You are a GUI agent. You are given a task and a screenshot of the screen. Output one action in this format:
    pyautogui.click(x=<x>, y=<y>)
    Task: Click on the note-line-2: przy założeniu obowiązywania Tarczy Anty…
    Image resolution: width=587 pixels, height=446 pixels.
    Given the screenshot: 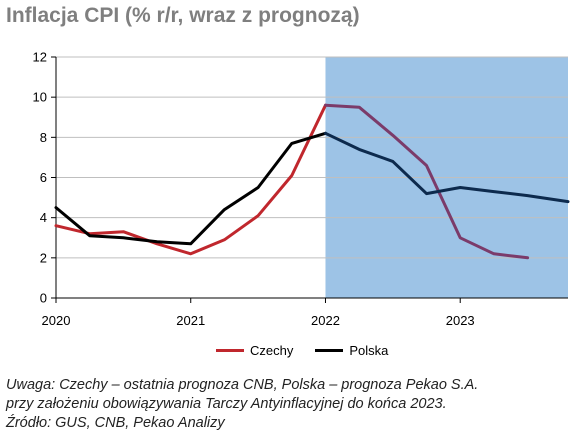 What is the action you would take?
    pyautogui.click(x=226, y=404)
    